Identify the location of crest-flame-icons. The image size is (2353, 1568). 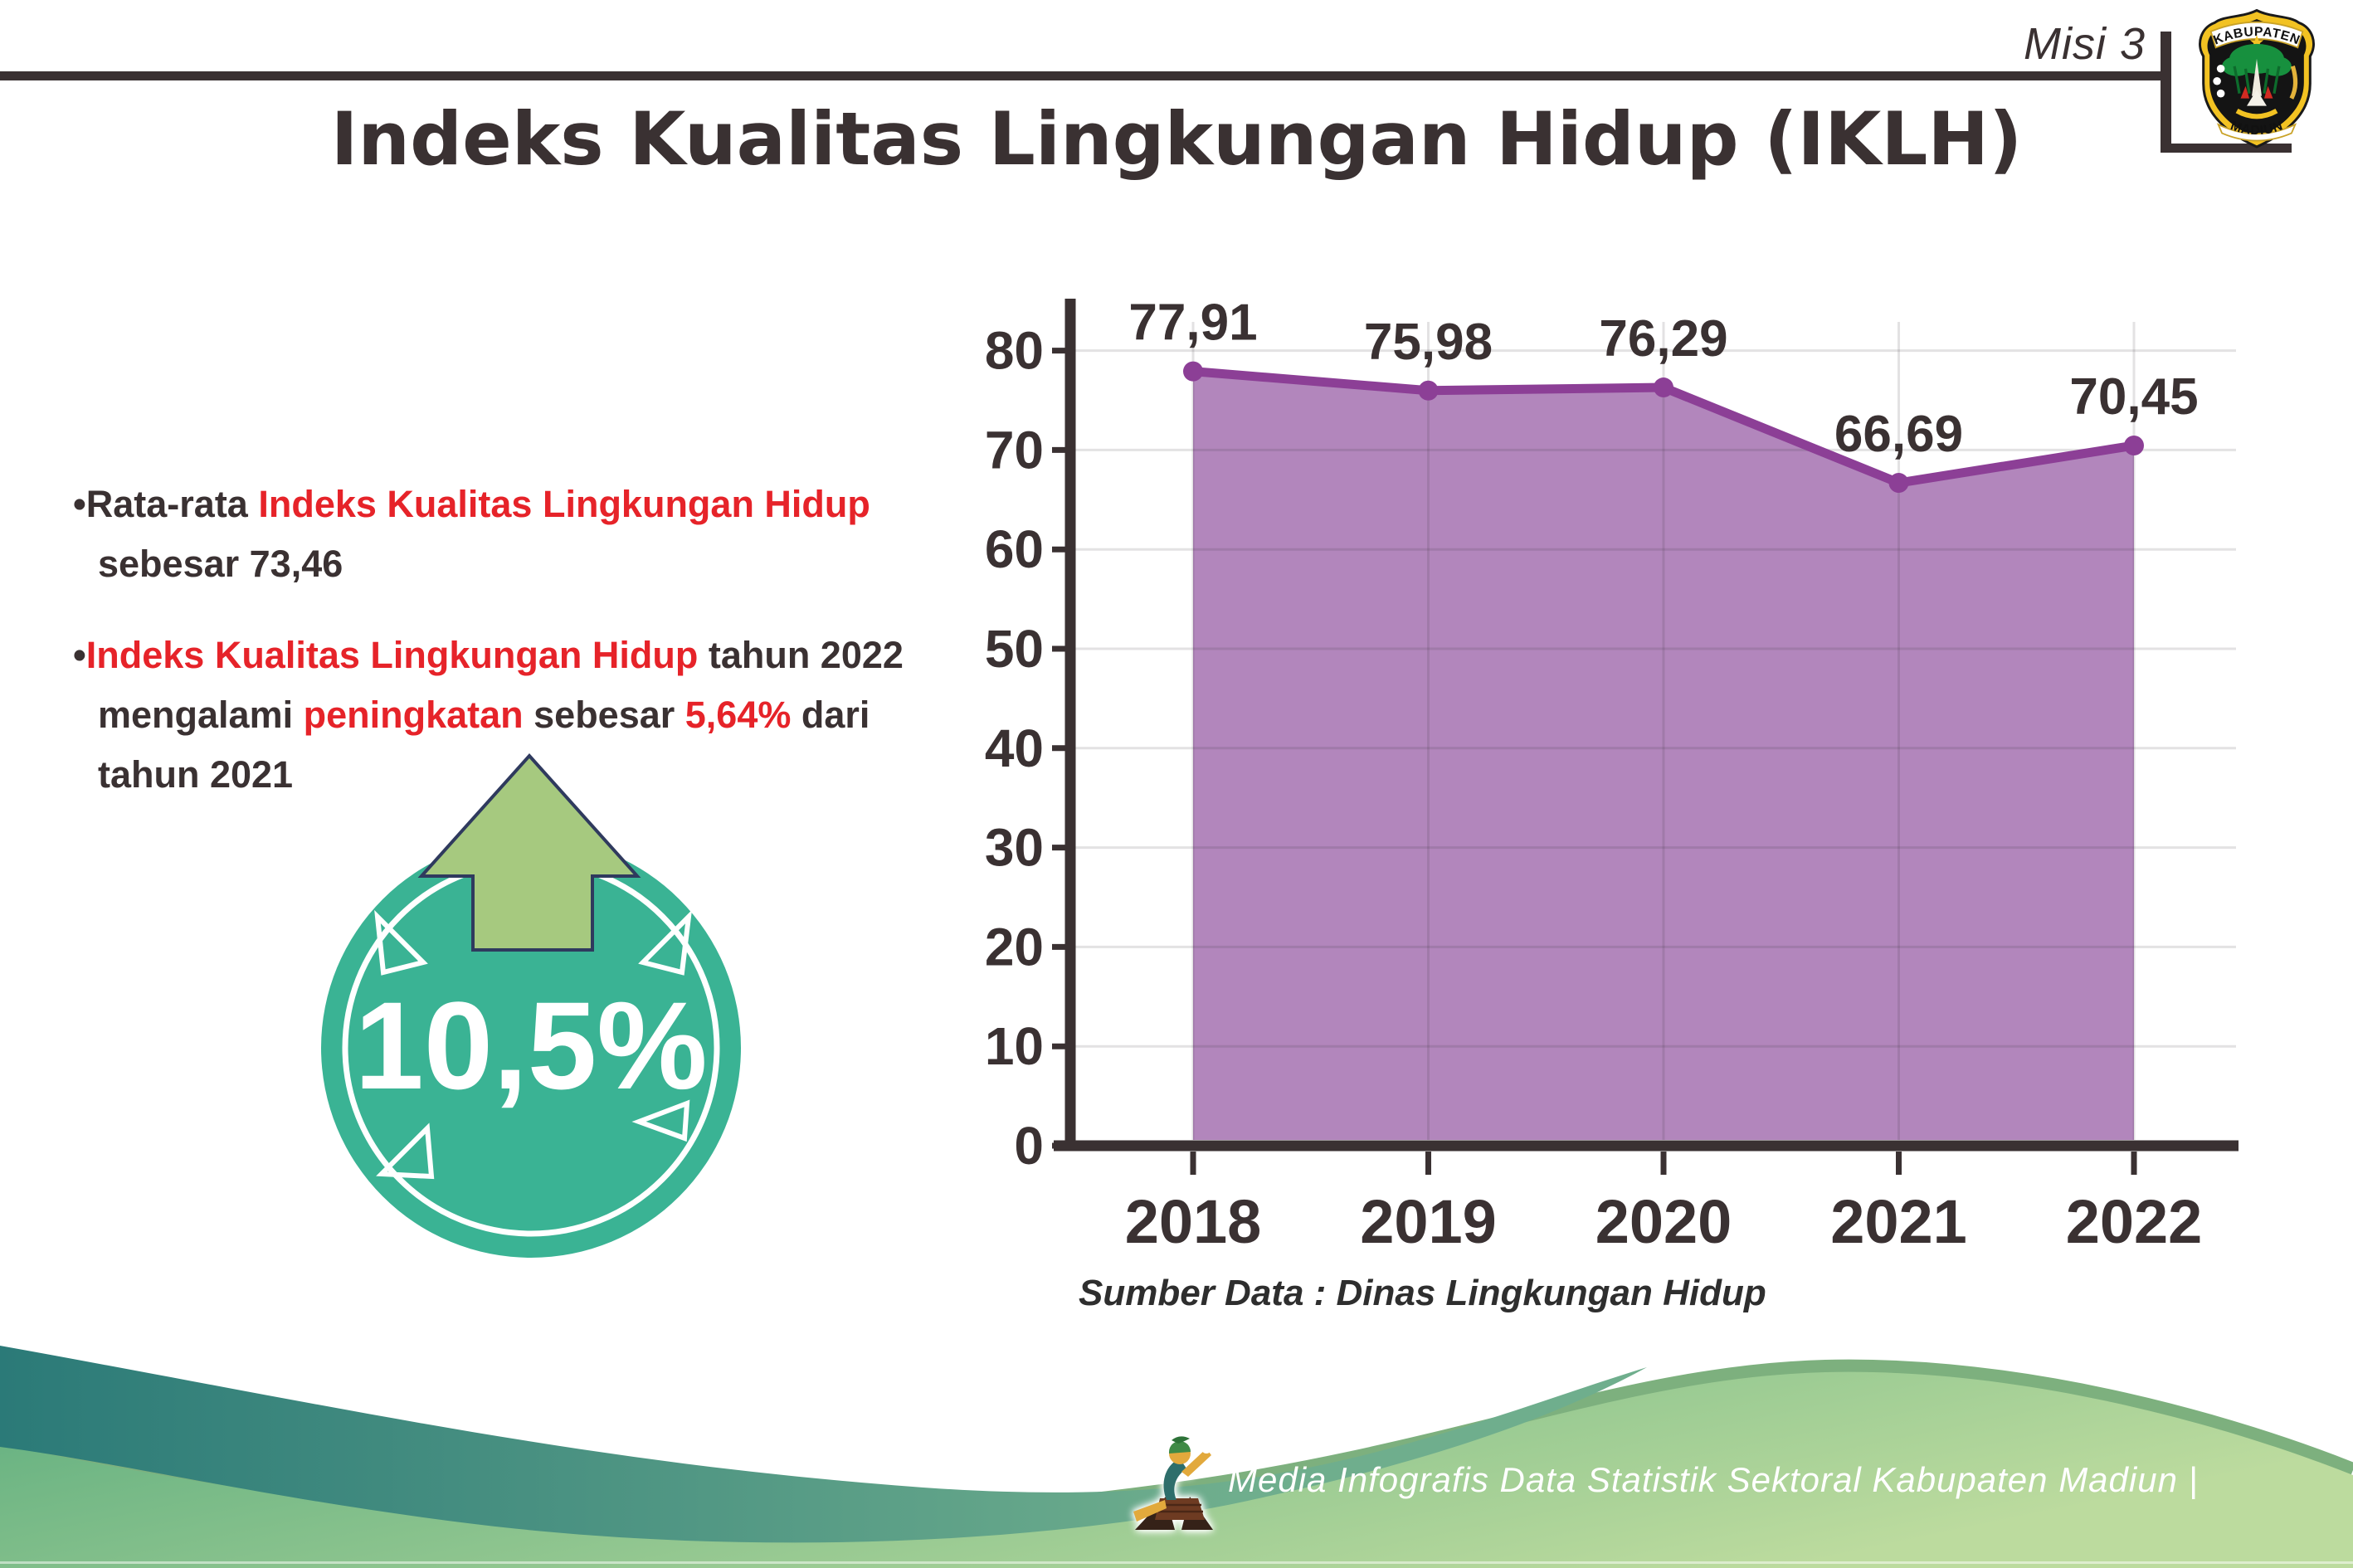
(2256, 92).